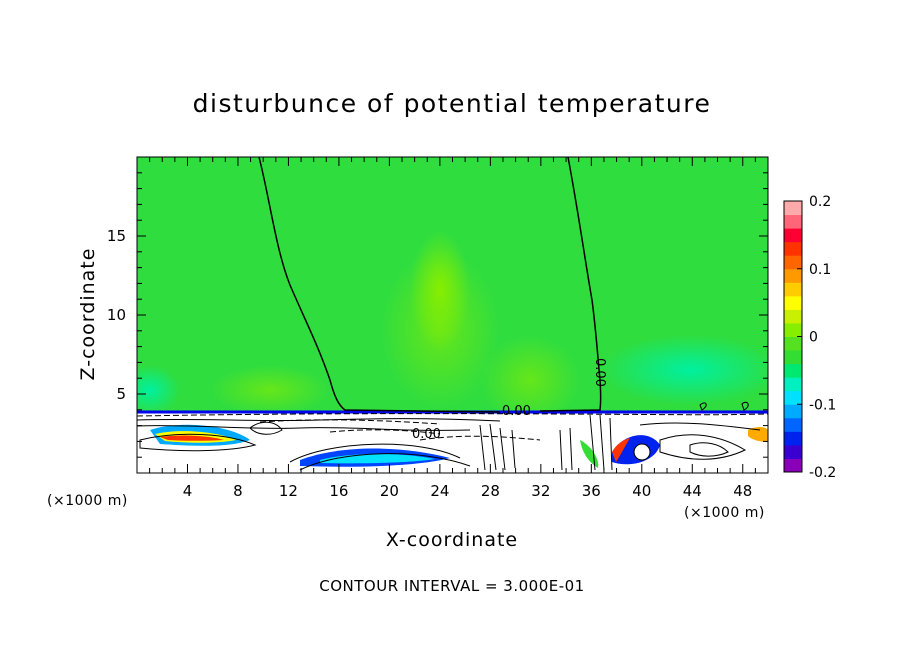 The height and width of the screenshot is (658, 904). What do you see at coordinates (452, 540) in the screenshot?
I see `x-axis-title: X-coordinate` at bounding box center [452, 540].